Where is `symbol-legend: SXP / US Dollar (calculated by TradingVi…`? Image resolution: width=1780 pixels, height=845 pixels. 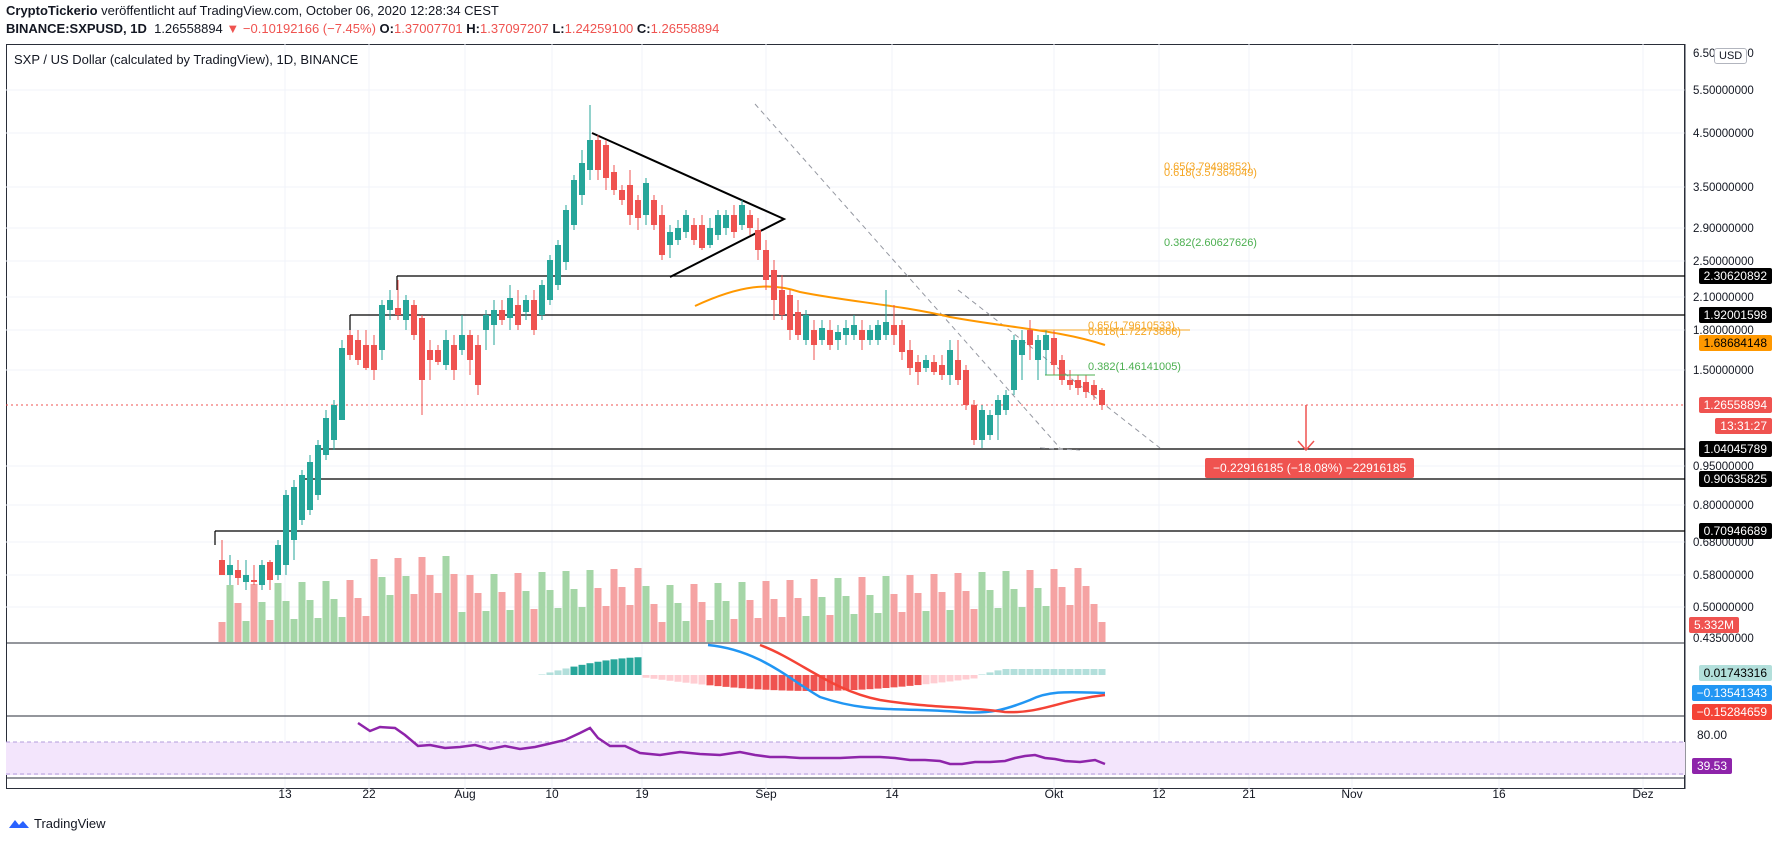 symbol-legend: SXP / US Dollar (calculated by TradingVi… is located at coordinates (186, 59).